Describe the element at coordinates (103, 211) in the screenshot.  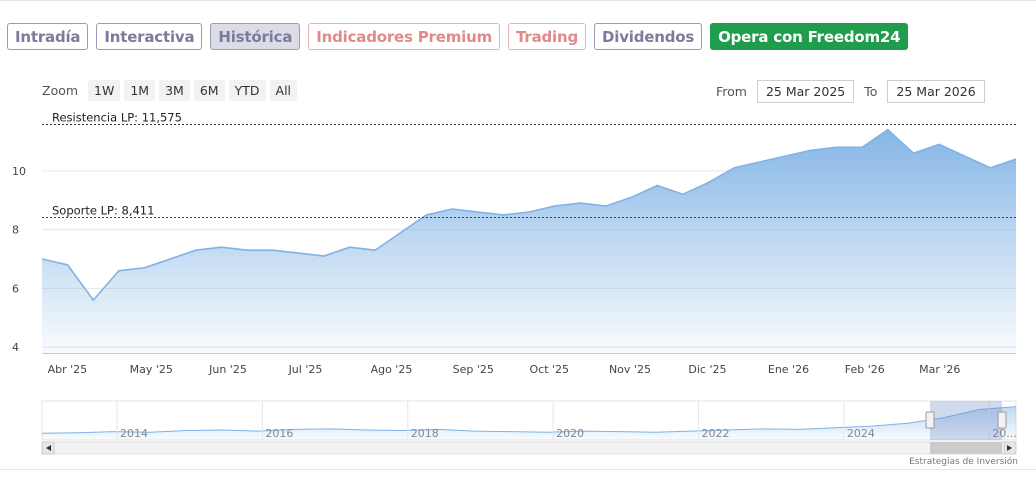
I see `reference-line-label: Soporte LP: 8,411` at that location.